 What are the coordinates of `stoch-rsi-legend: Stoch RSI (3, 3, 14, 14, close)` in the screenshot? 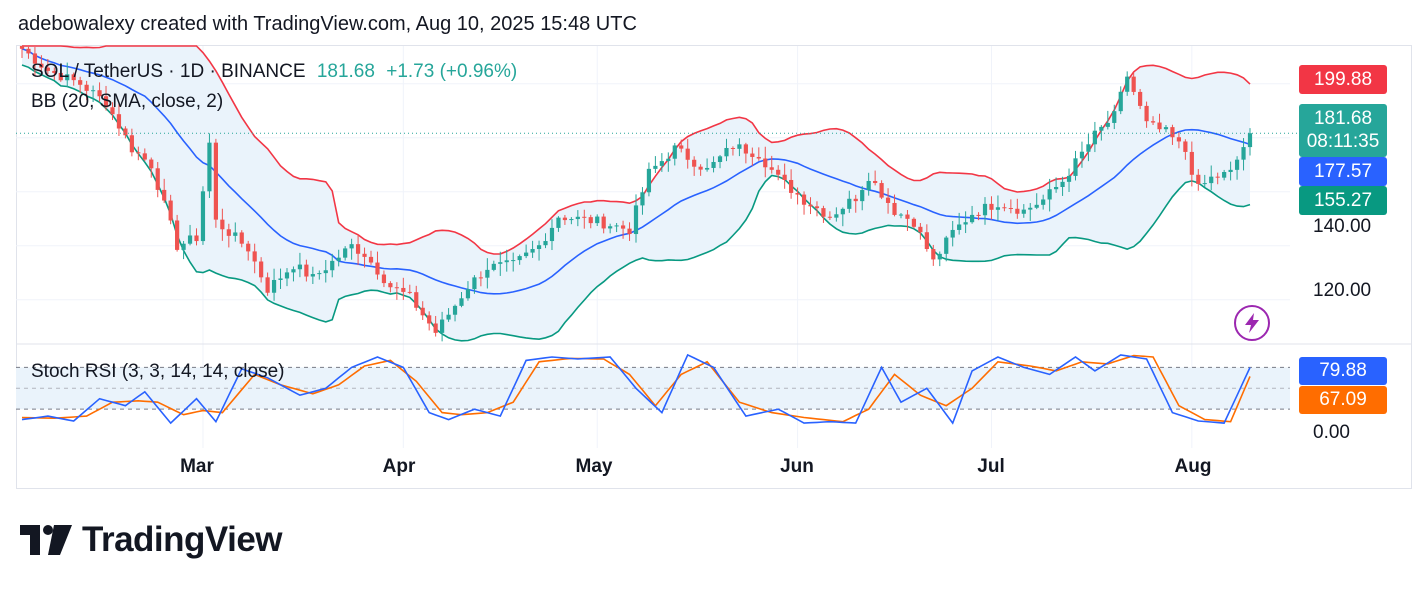 It's located at (158, 371).